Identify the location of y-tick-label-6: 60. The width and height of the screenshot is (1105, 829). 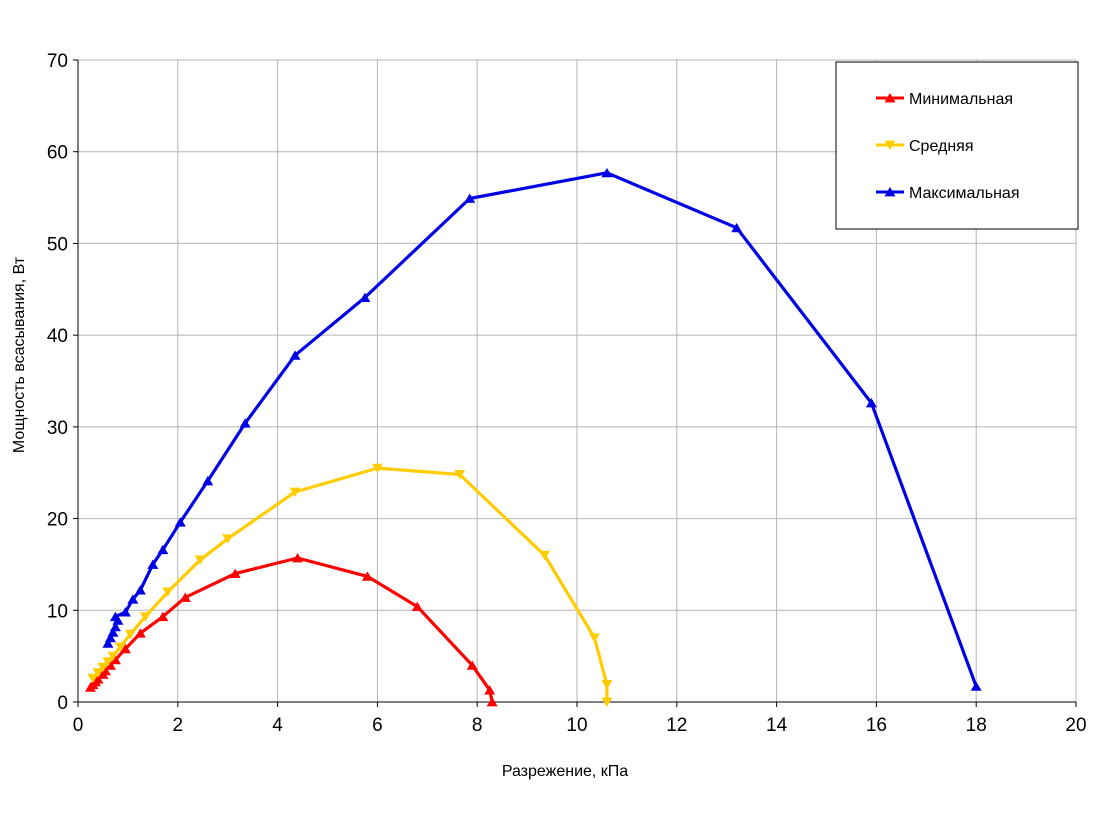
(57, 153).